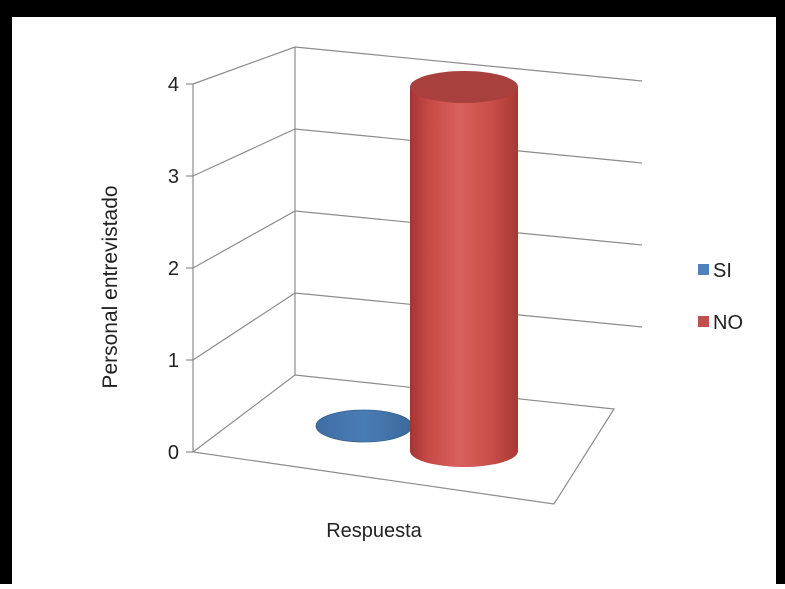 The height and width of the screenshot is (589, 785). I want to click on legend: SI NO, so click(720, 297).